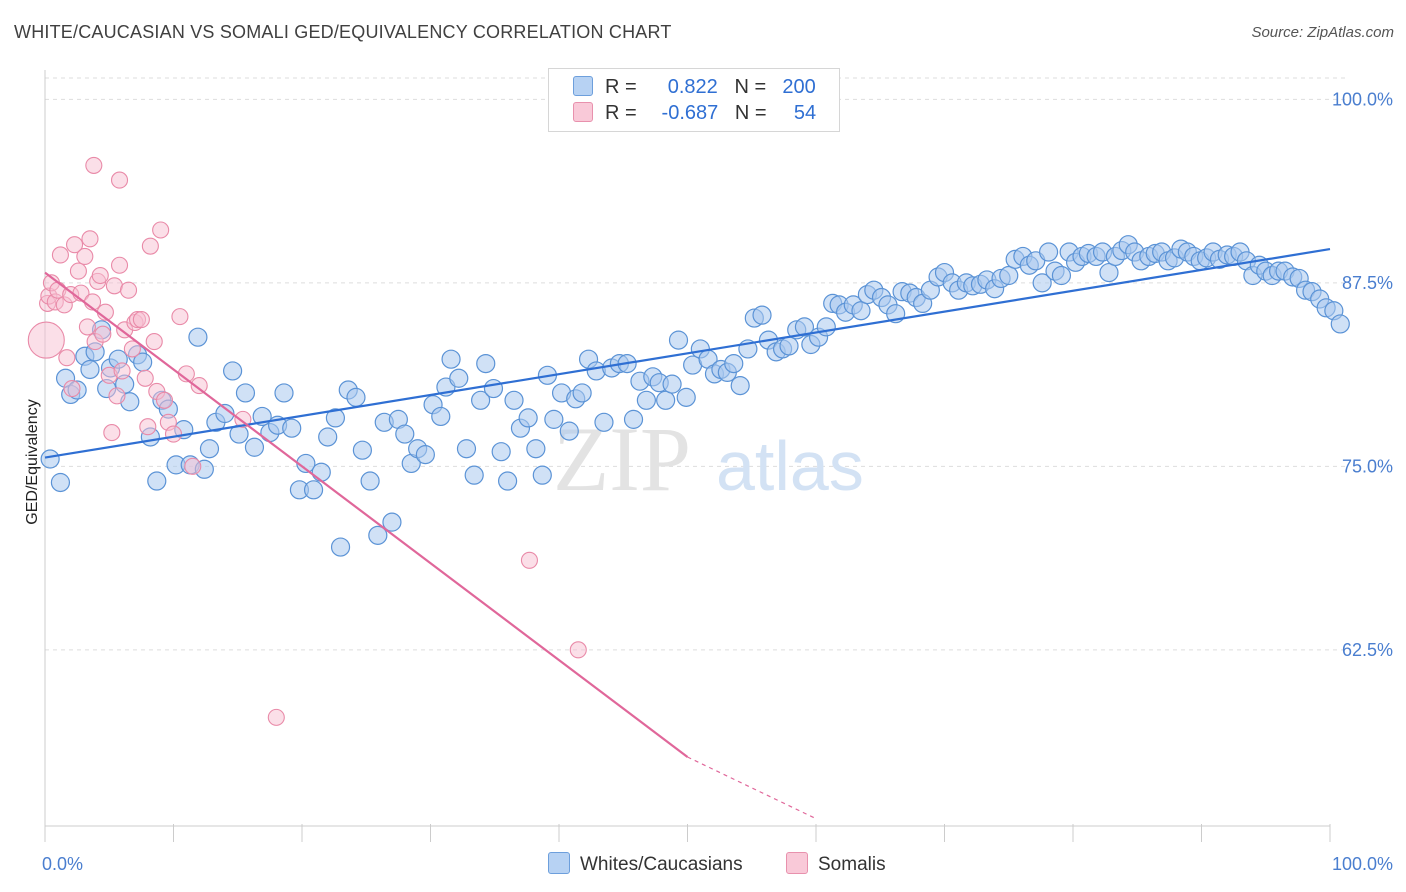 This screenshot has width=1406, height=892. Describe the element at coordinates (692, 87) in the screenshot. I see `legend-r-value-whites: 0.822` at that location.